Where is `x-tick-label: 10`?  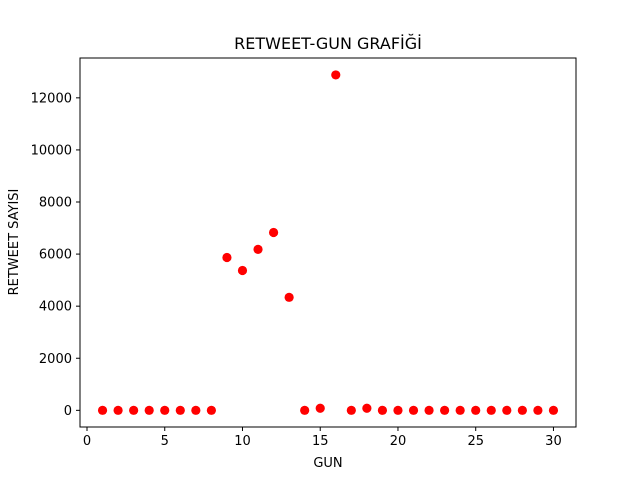
x-tick-label: 10 is located at coordinates (242, 441).